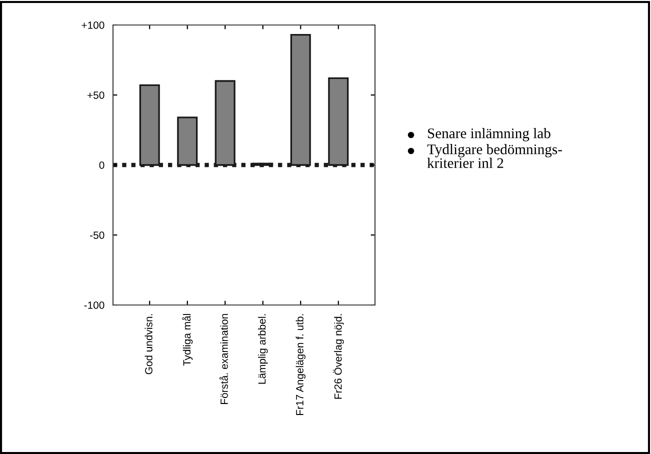  I want to click on y-tick-label: +50, so click(96, 95).